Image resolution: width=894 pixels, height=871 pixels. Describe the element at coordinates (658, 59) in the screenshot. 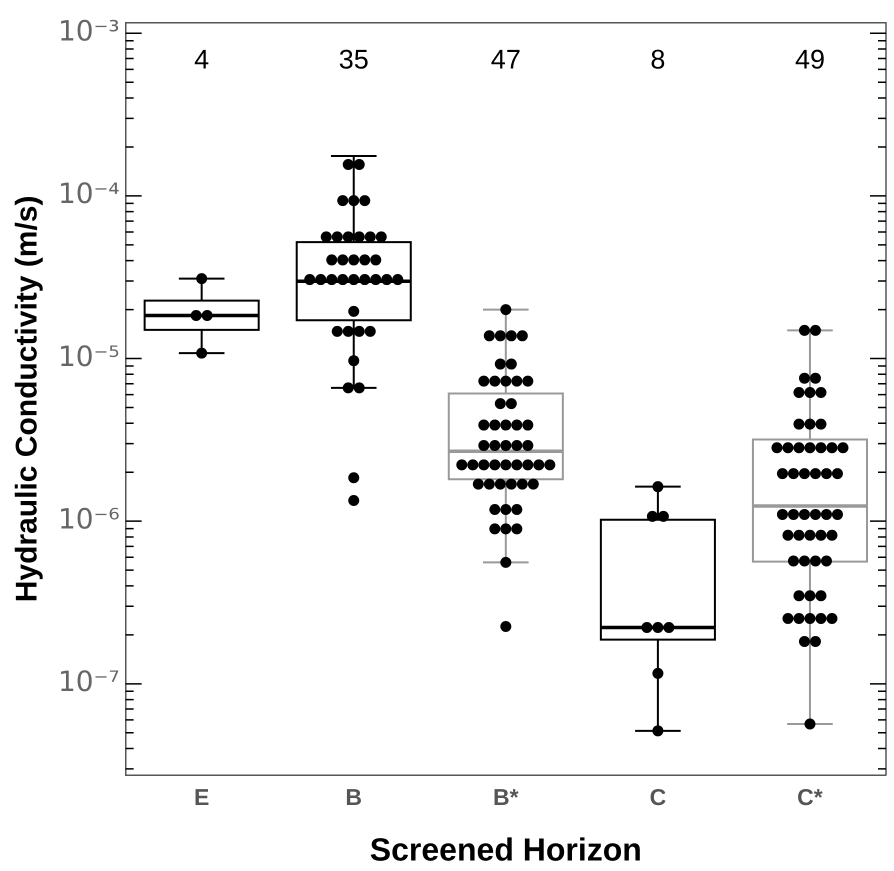

I see `annotation: 8` at that location.